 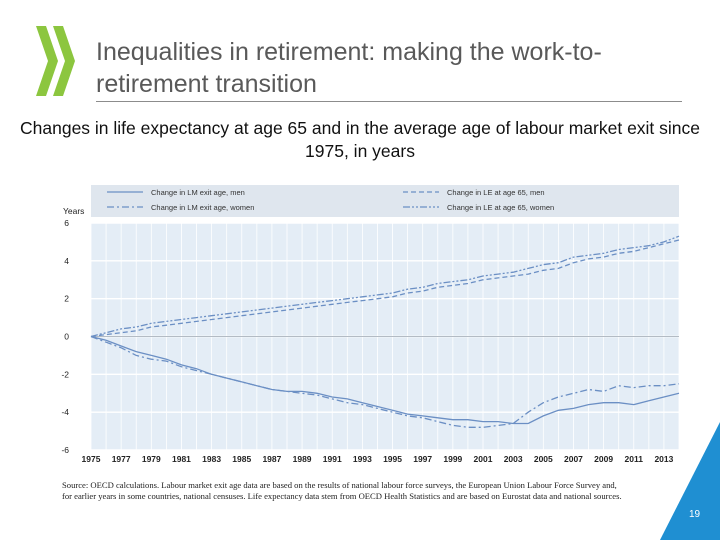 I want to click on legend-label-1: Change in LM exit age, men, so click(x=198, y=192).